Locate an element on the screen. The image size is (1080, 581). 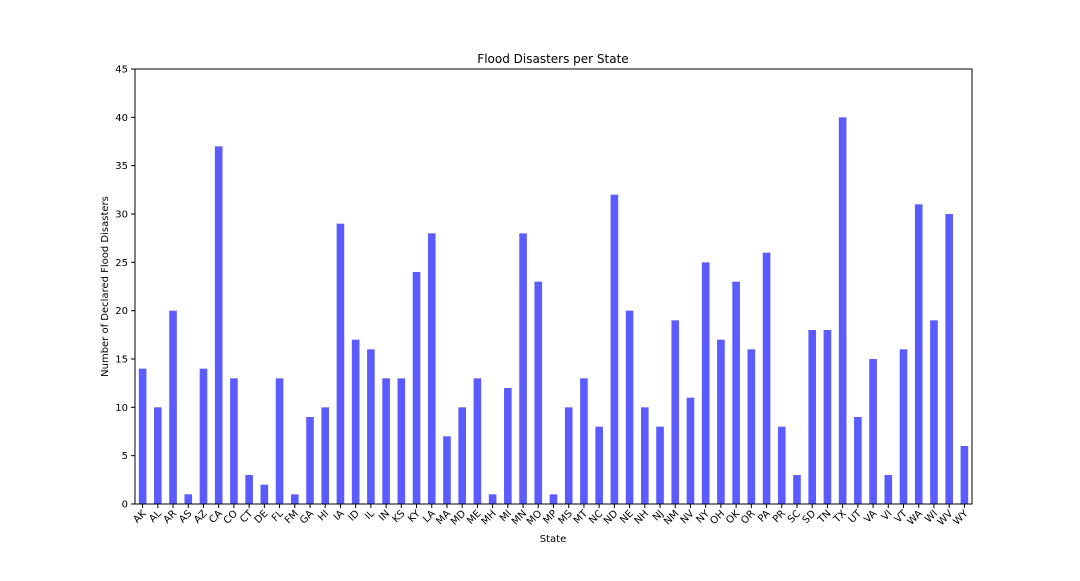
x-tick-label: IA is located at coordinates (339, 515).